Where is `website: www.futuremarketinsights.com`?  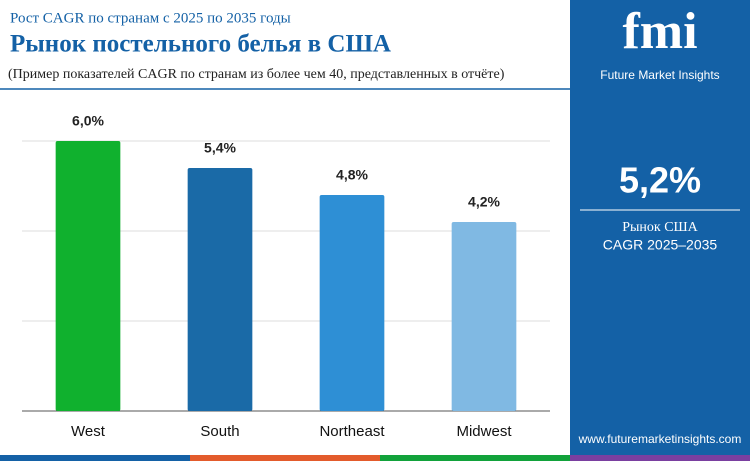 website: www.futuremarketinsights.com is located at coordinates (660, 439).